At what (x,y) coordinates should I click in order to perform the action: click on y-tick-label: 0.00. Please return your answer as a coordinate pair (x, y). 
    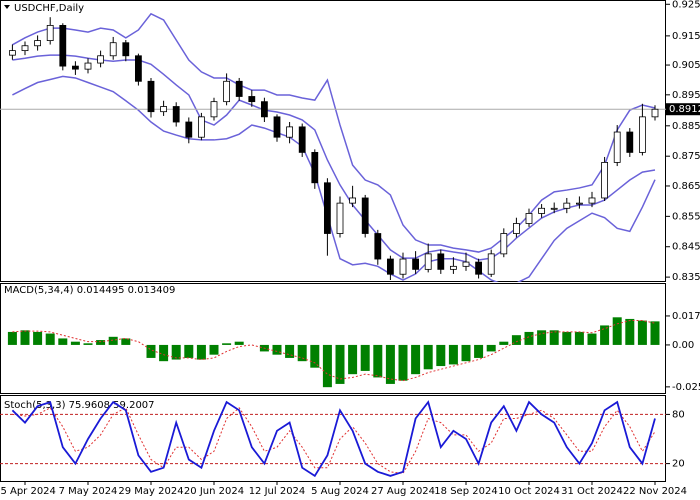
    Looking at the image, I should click on (683, 345).